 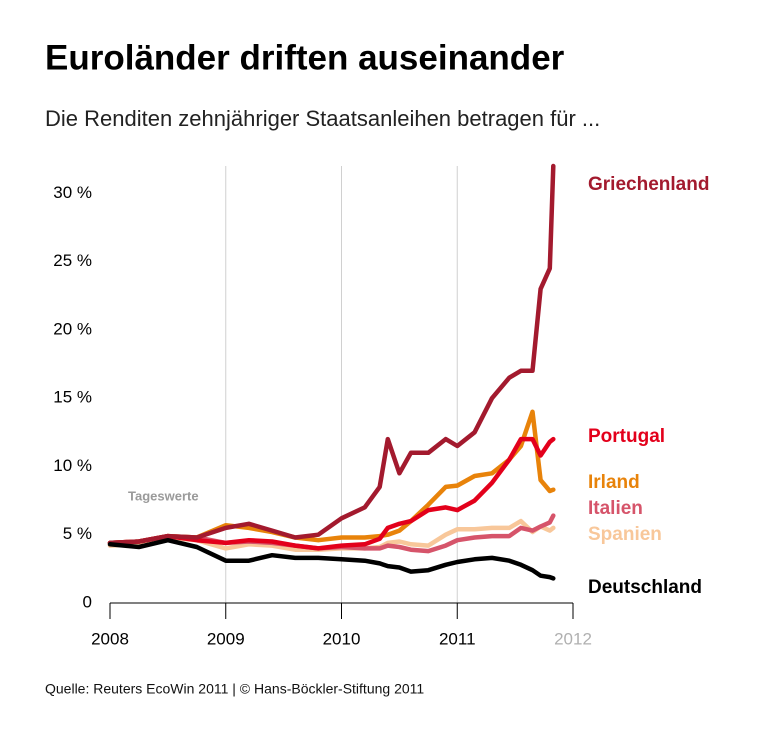 I want to click on y-tick-label: 30 %, so click(x=72, y=192).